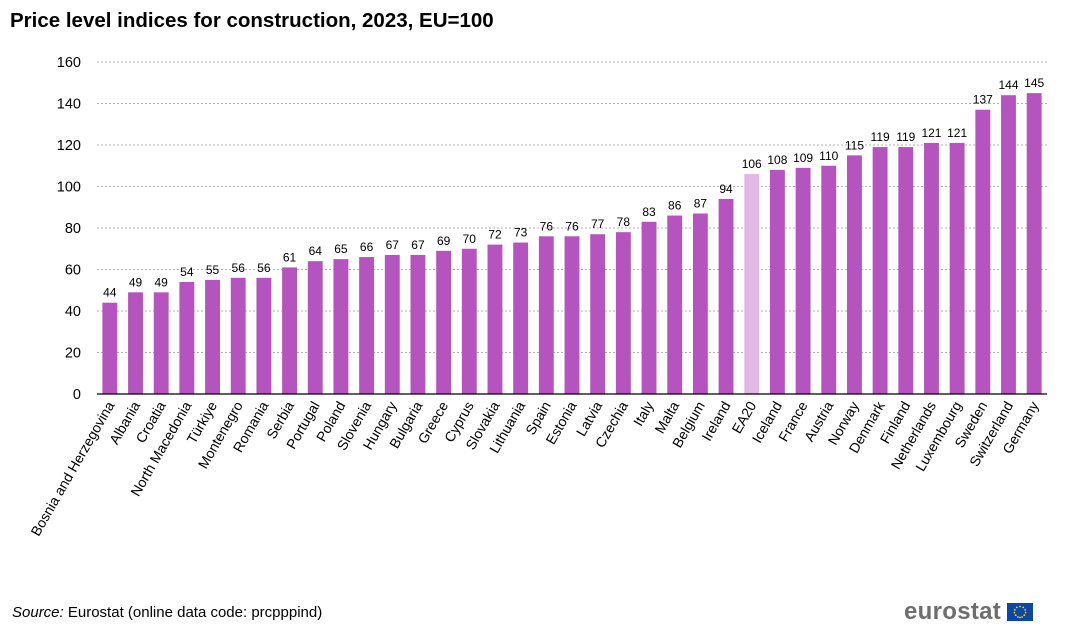  Describe the element at coordinates (367, 247) in the screenshot. I see `data-label: 66` at that location.